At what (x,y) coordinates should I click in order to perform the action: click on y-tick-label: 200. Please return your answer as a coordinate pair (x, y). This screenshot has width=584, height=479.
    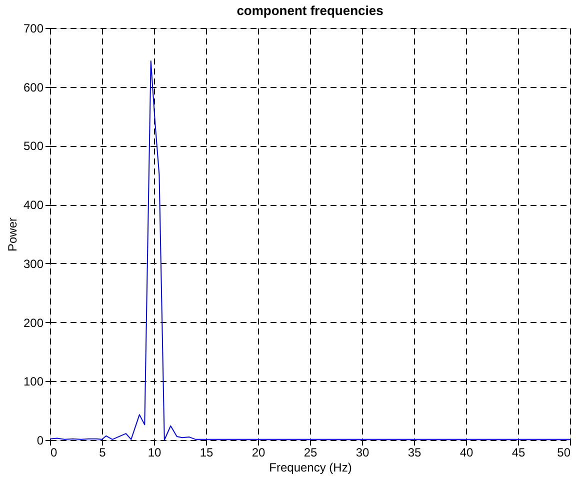
    Looking at the image, I should click on (33, 323).